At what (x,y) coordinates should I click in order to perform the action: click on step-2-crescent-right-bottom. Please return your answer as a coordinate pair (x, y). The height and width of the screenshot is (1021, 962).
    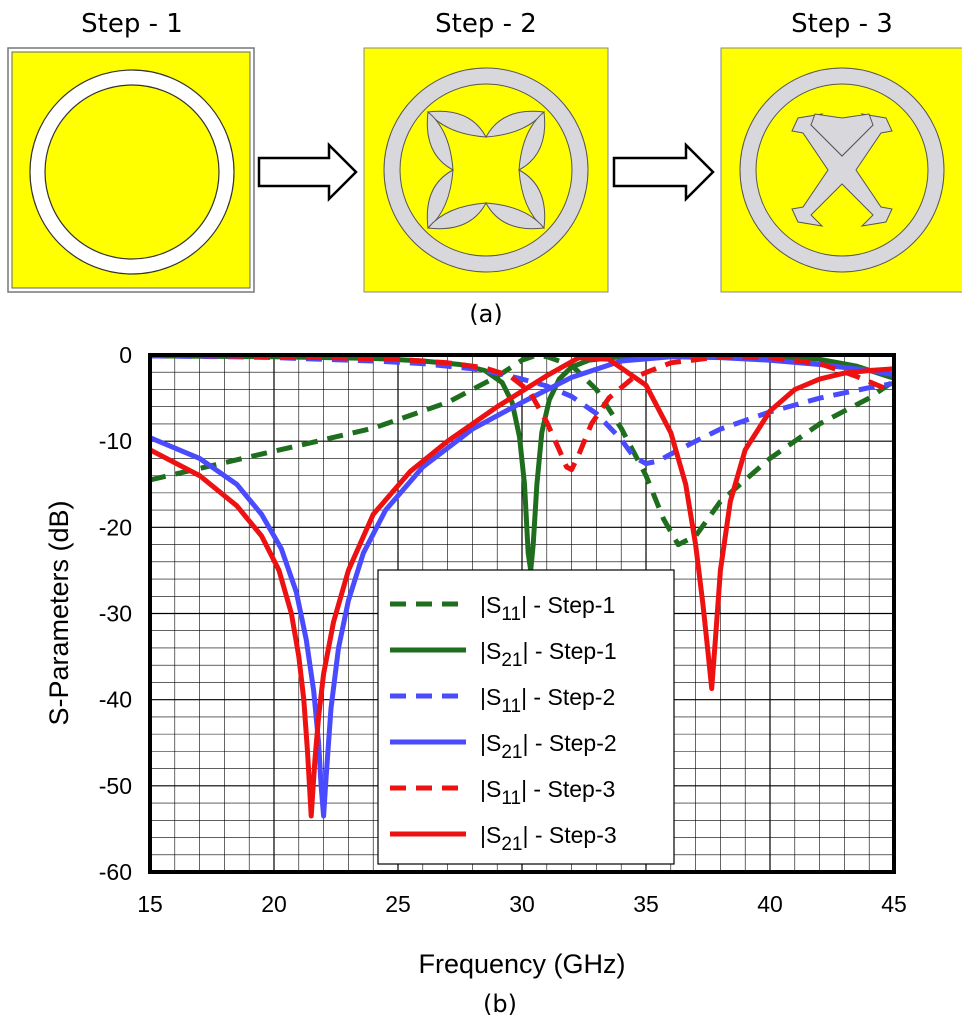
    Looking at the image, I should click on (532, 199).